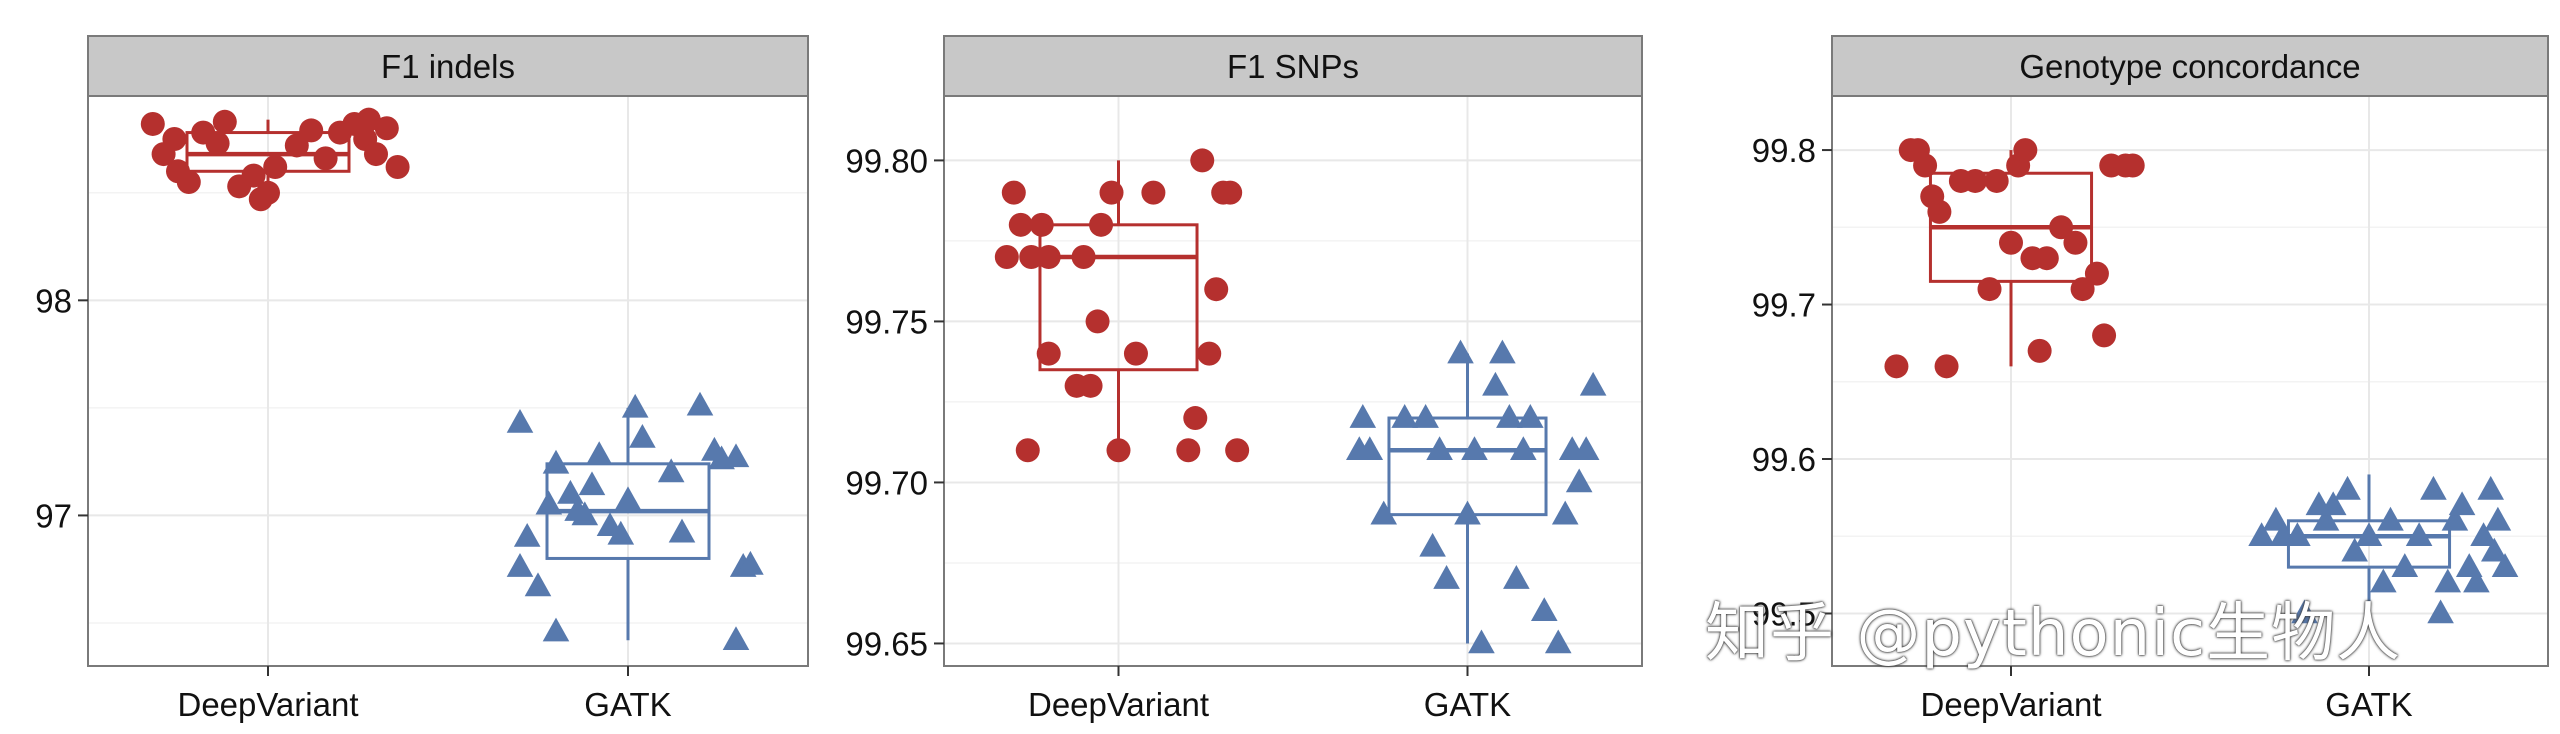  I want to click on strip-title: F1 indels, so click(448, 66).